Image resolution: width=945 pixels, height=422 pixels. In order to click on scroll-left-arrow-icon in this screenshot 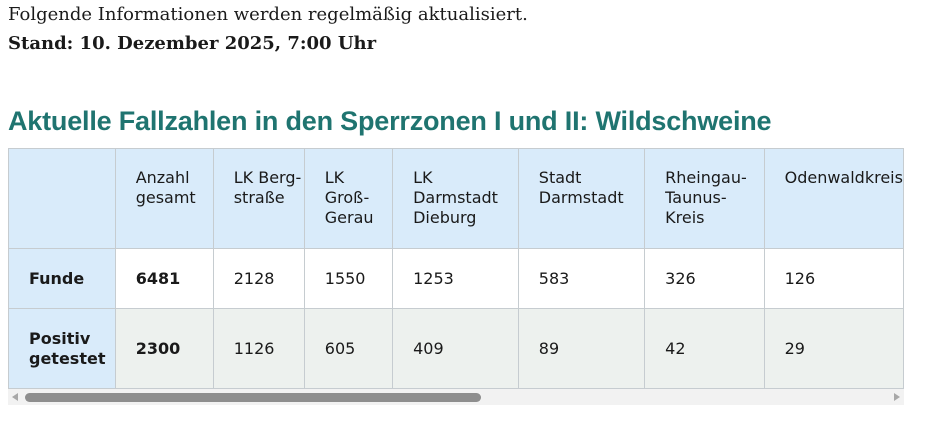, I will do `click(15, 397)`.